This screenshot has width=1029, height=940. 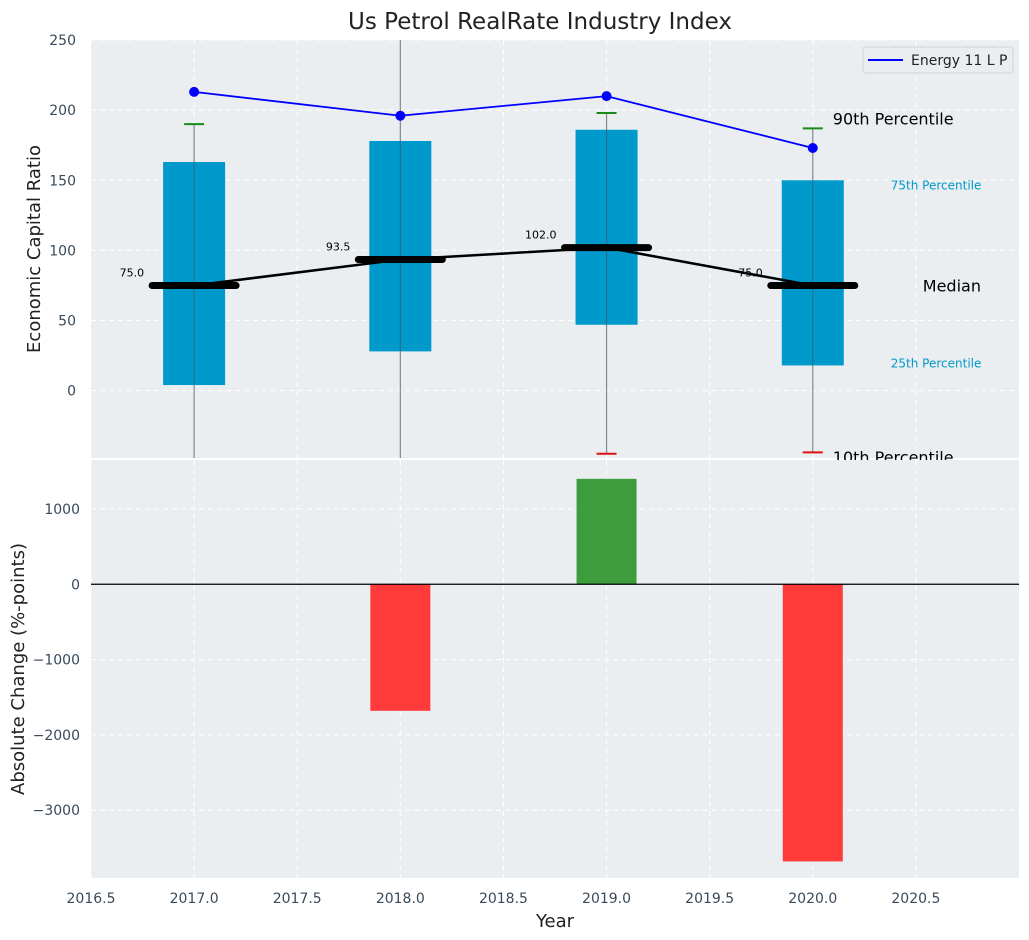 I want to click on x-tick-label: 2016.5, so click(x=91, y=899).